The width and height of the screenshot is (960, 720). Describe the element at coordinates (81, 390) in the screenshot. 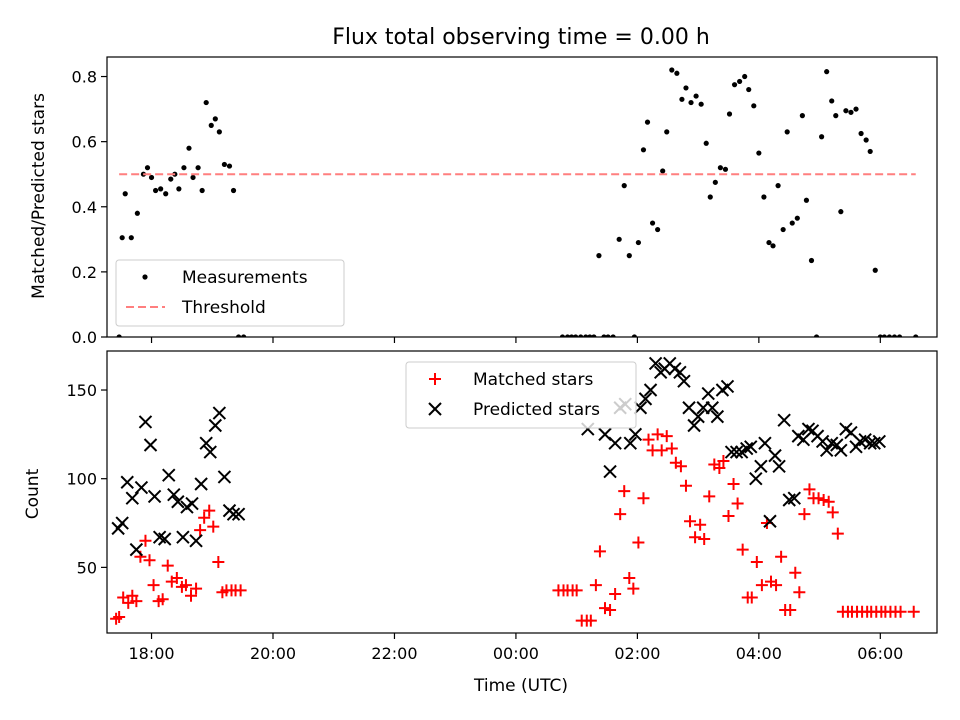

I see `bottom-ytick-label: 150` at that location.